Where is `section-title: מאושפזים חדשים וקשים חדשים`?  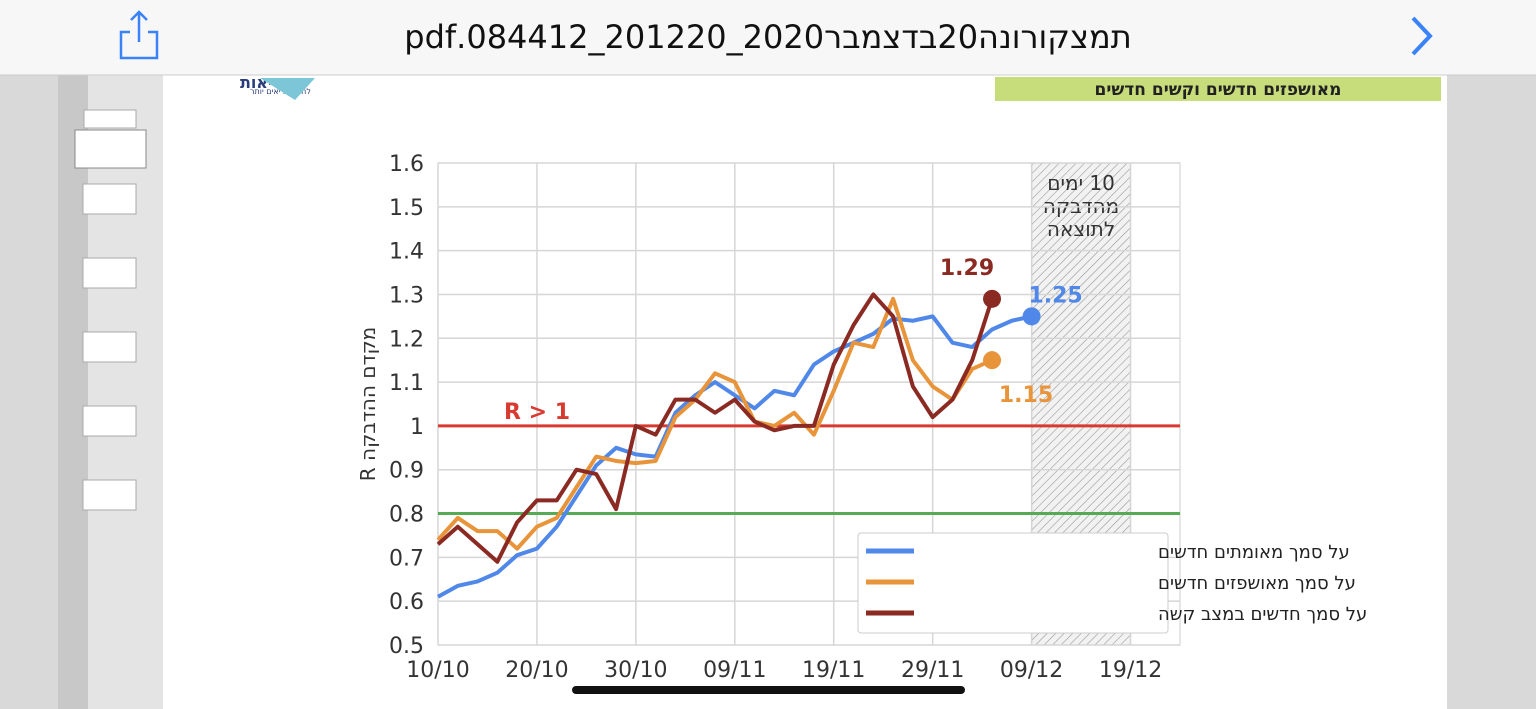 section-title: מאושפזים חדשים וקשים חדשים is located at coordinates (1218, 90).